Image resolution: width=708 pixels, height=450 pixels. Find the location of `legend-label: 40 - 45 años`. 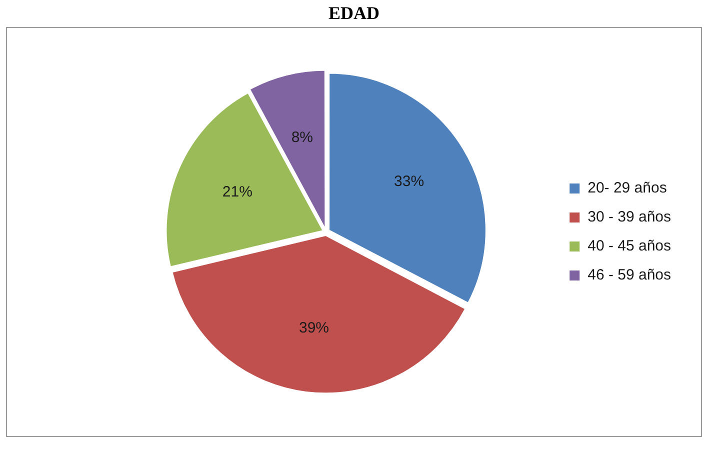

legend-label: 40 - 45 años is located at coordinates (630, 246).